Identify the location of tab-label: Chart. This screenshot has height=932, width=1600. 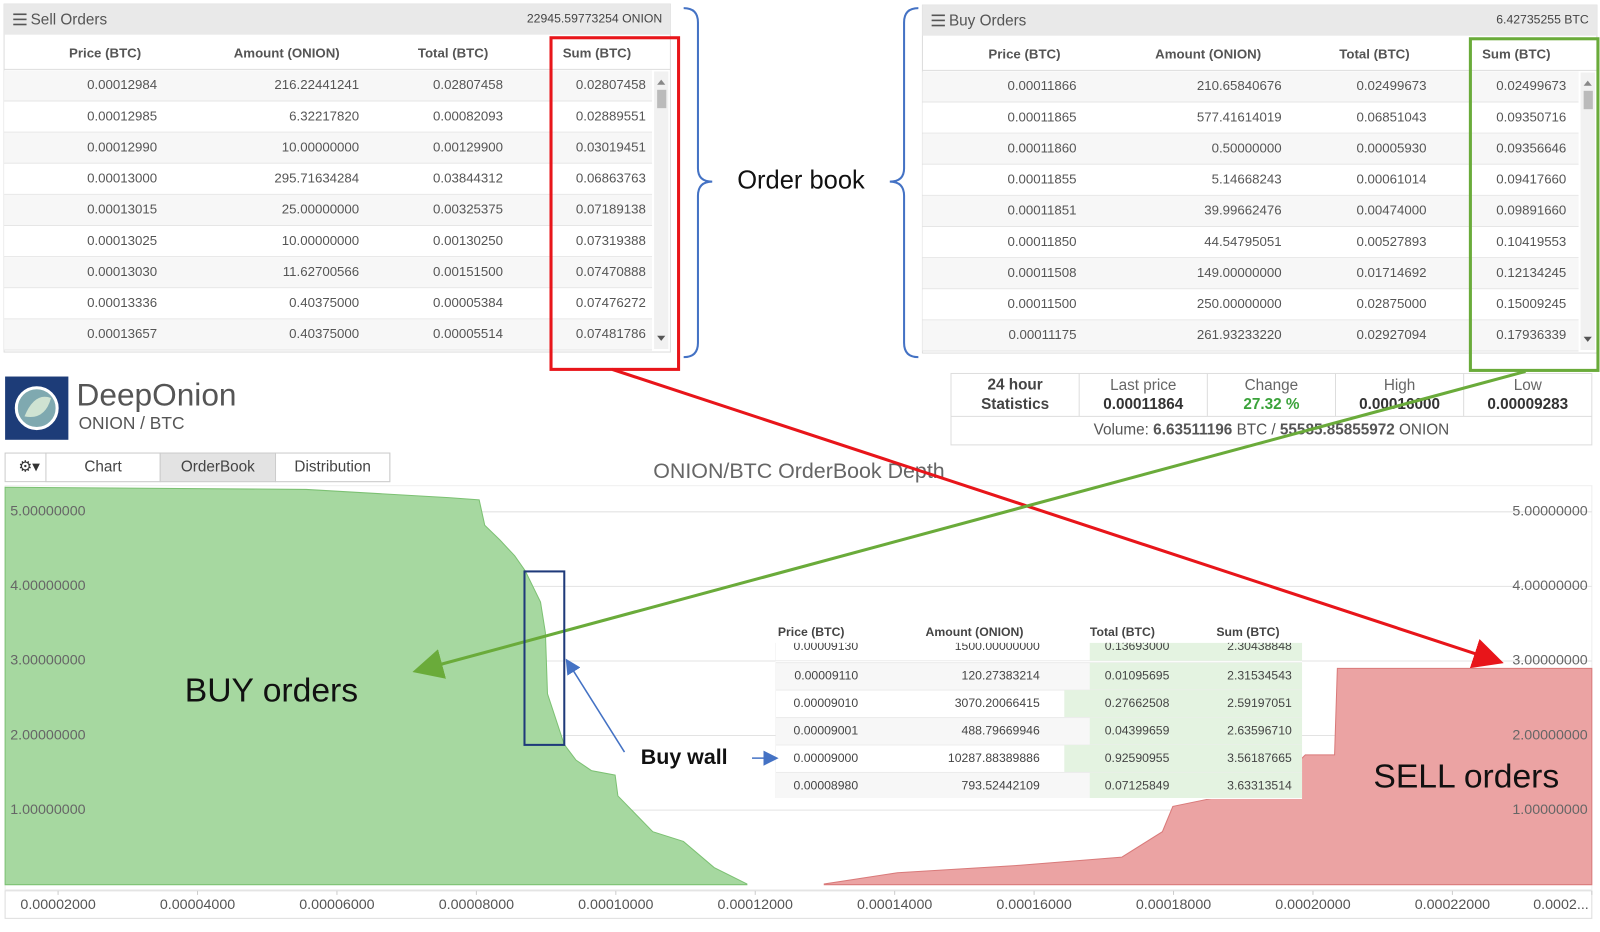
(103, 466).